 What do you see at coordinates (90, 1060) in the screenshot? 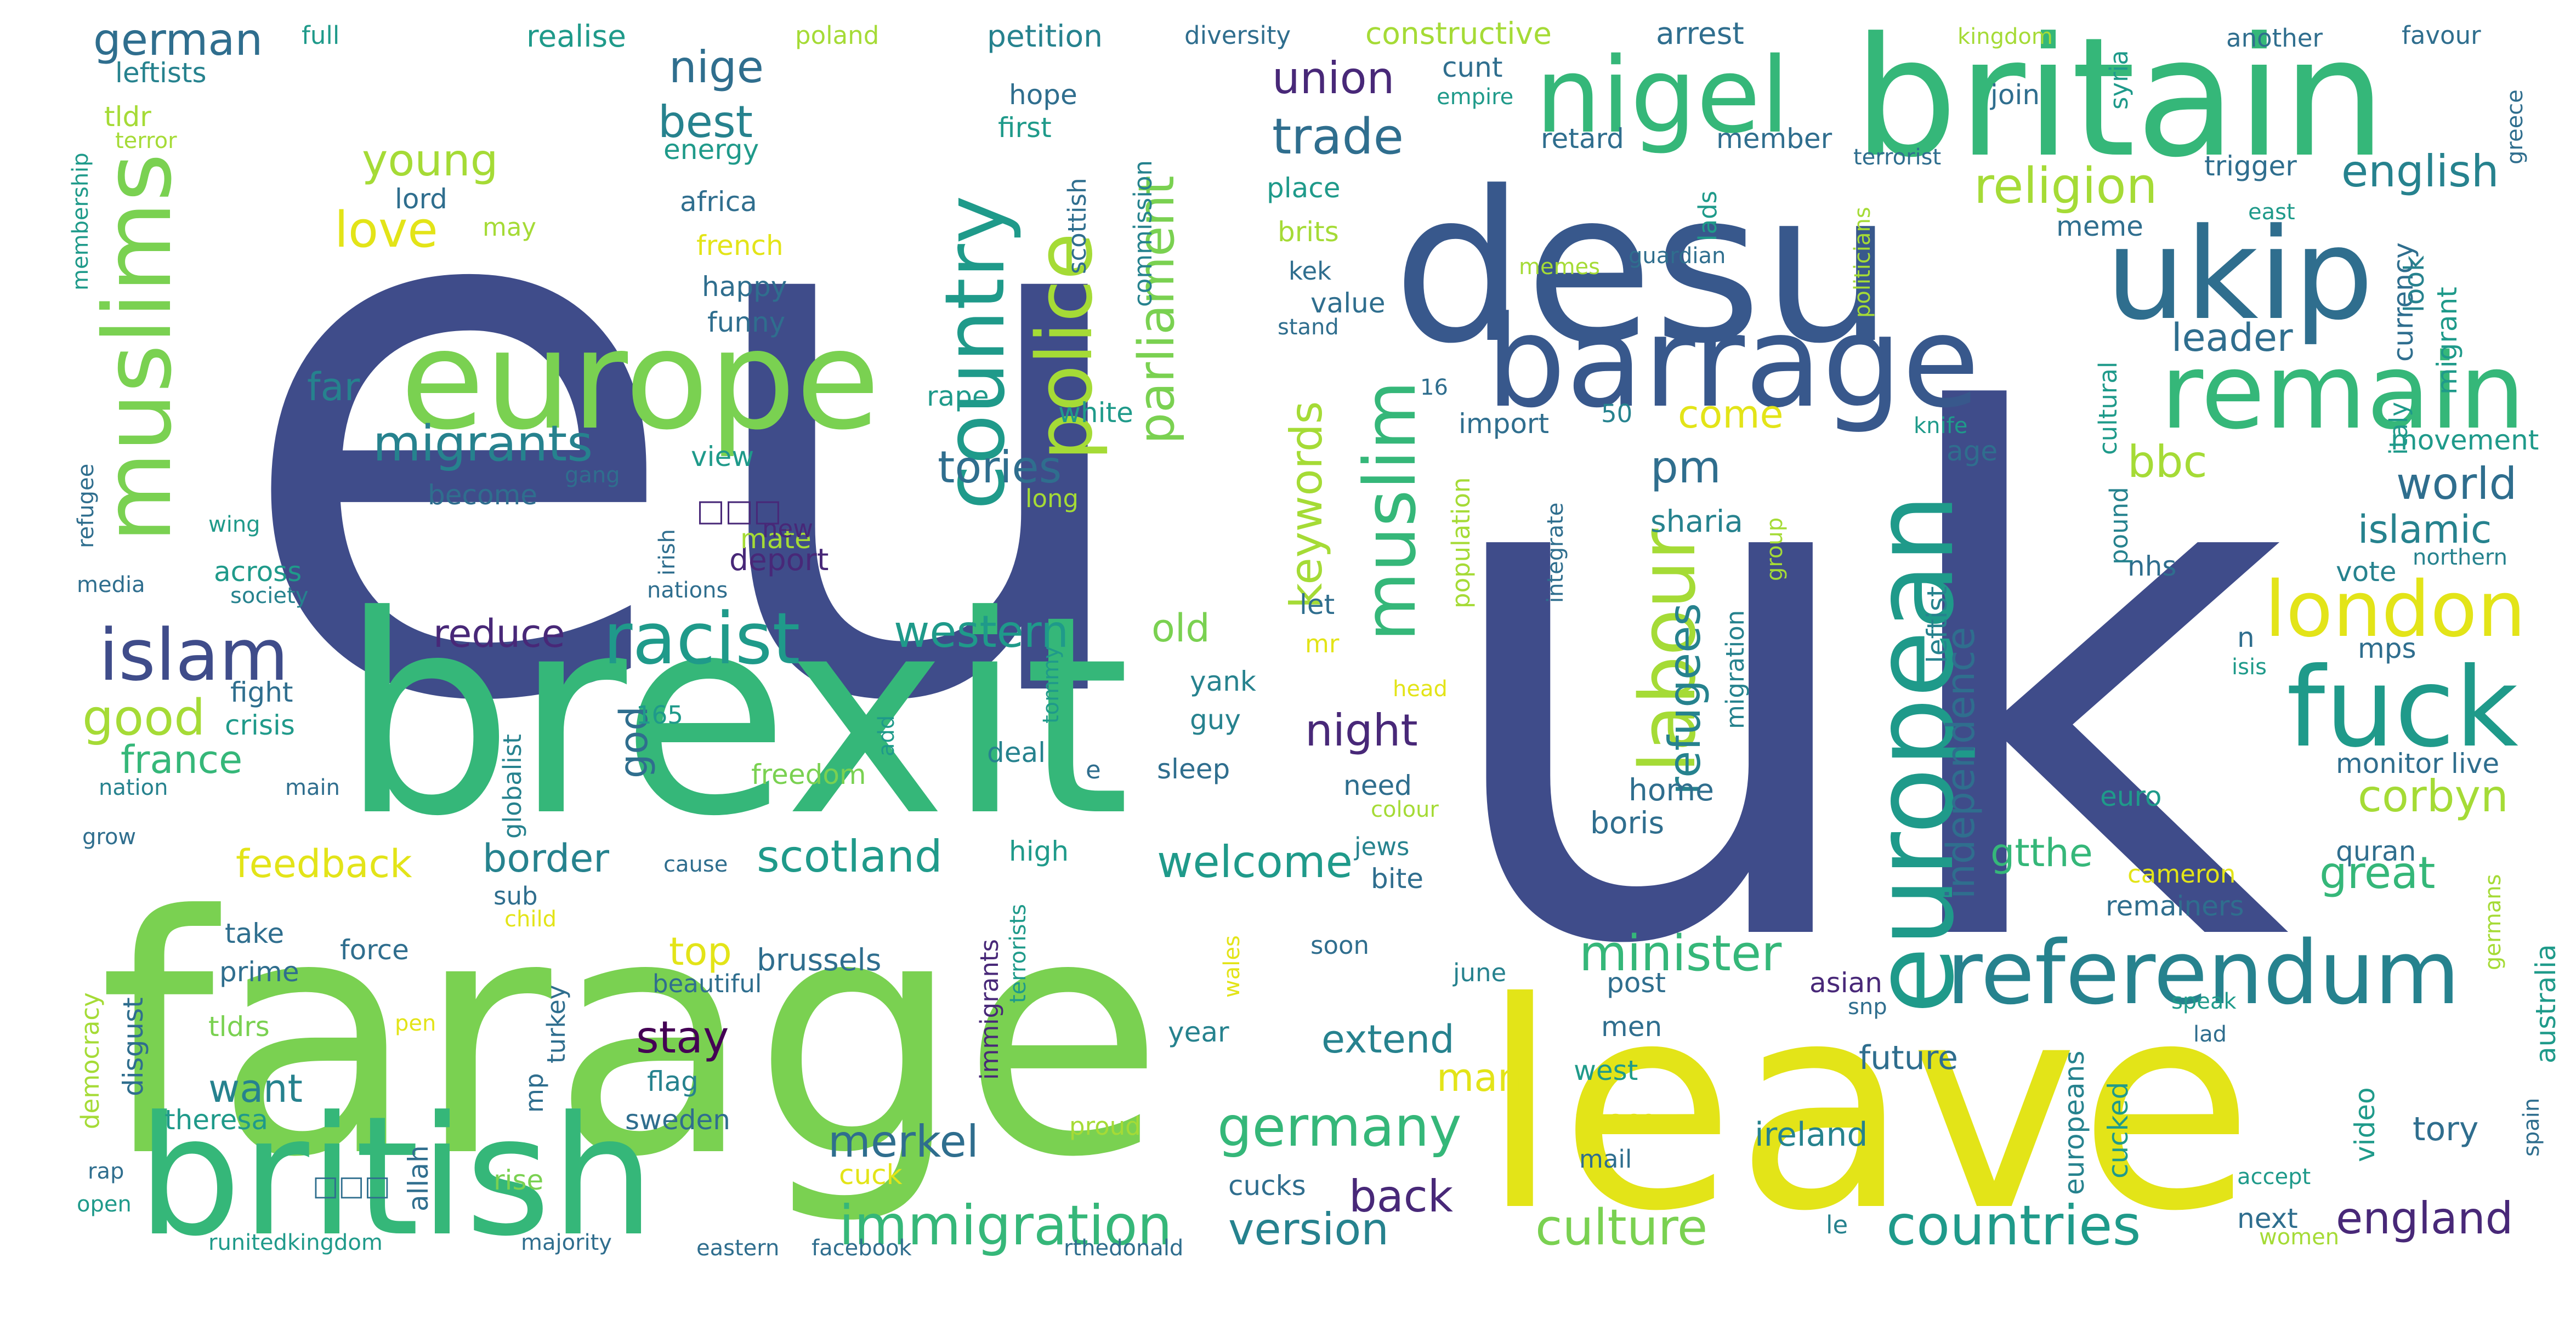
I see `word-229: democracy` at bounding box center [90, 1060].